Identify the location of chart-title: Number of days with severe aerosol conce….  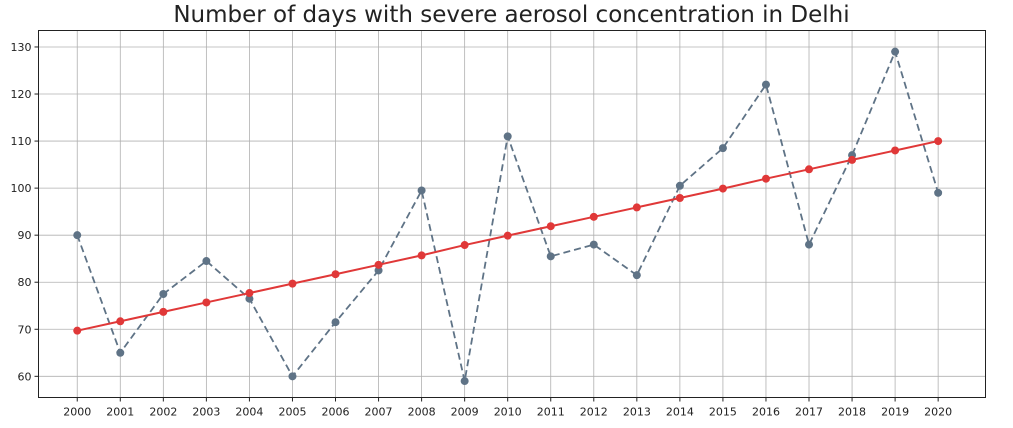
(511, 15).